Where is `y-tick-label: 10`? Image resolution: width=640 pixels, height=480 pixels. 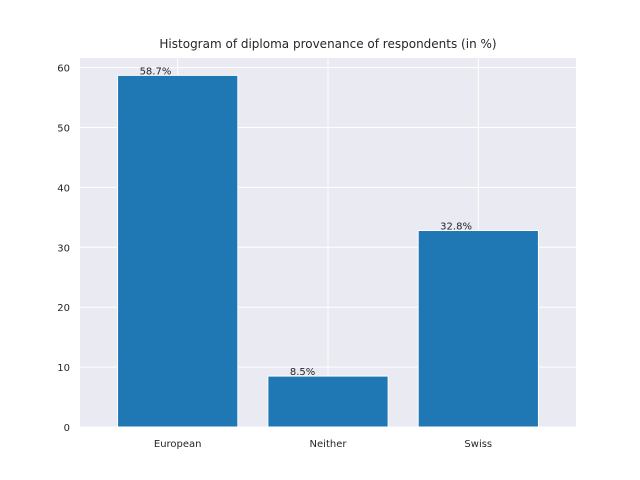 y-tick-label: 10 is located at coordinates (63, 368).